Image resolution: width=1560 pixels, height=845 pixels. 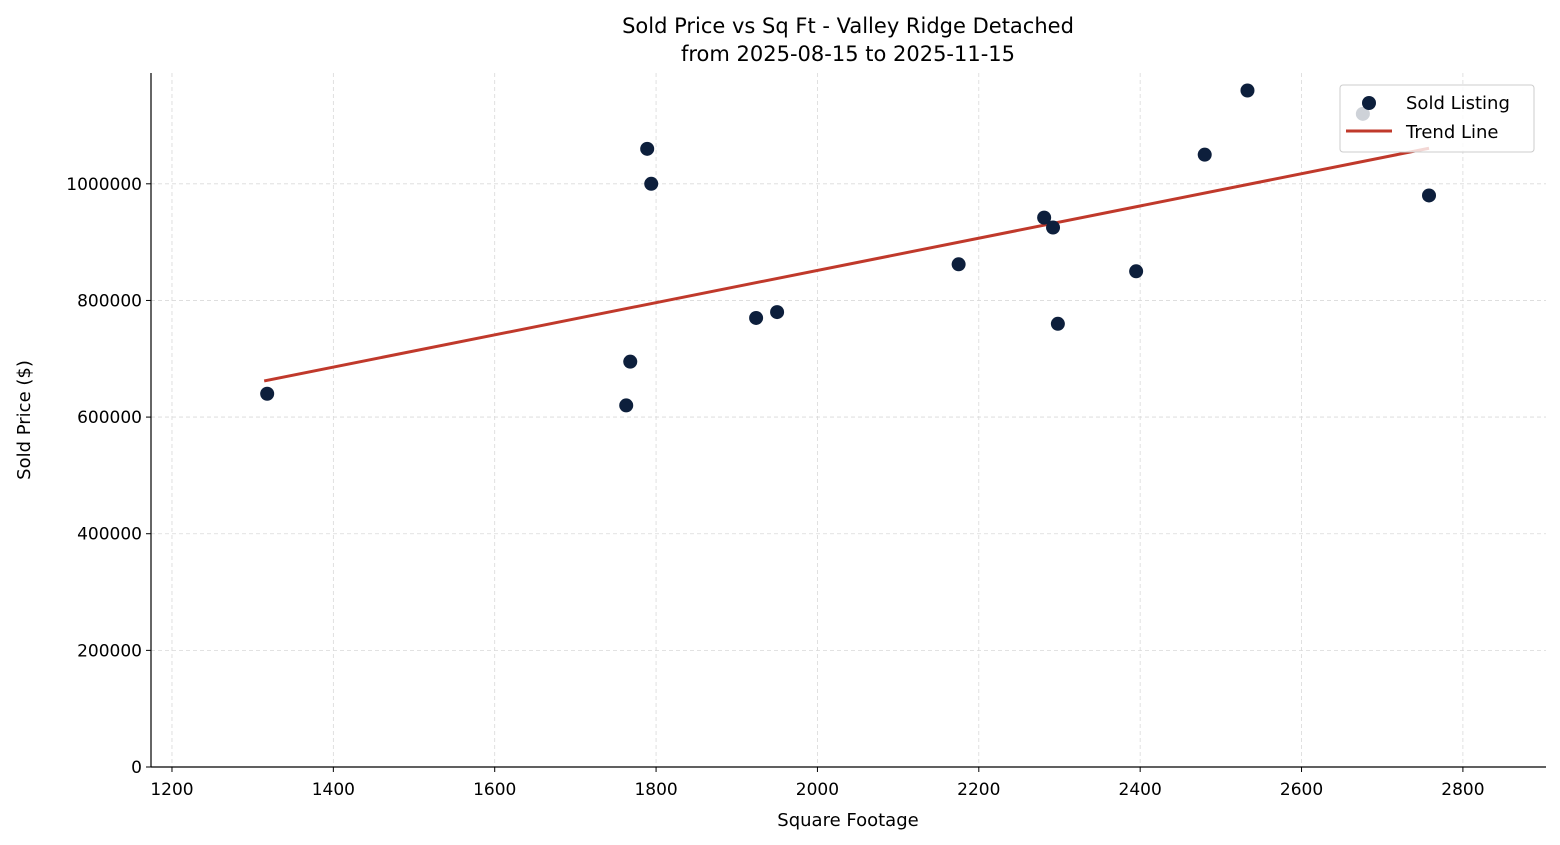 I want to click on x-tick-label: 2800, so click(x=1462, y=790).